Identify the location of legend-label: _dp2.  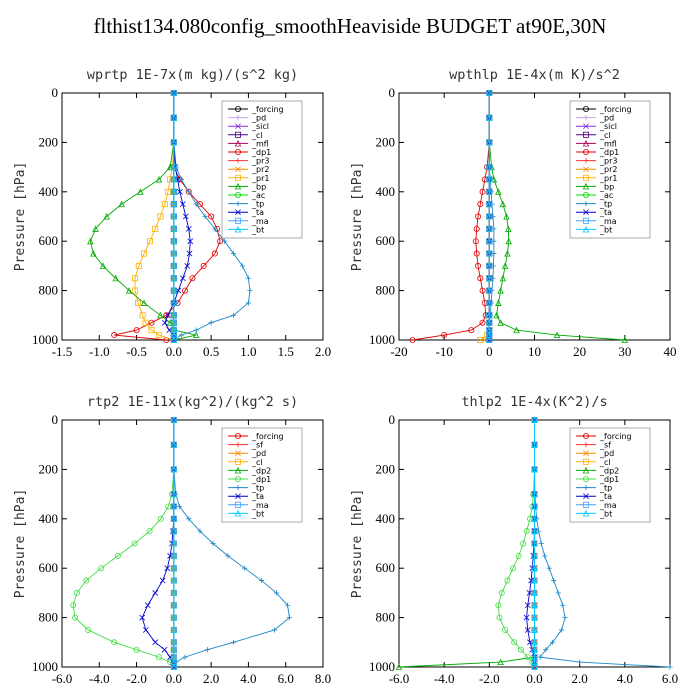
(261, 470).